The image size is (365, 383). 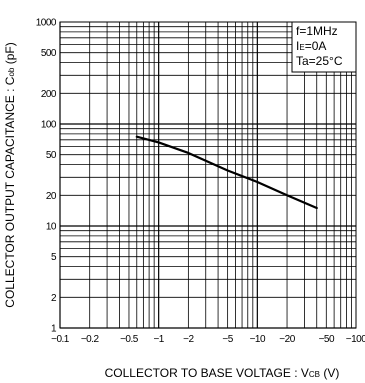 I want to click on x-tick-label: −0.5, so click(x=129, y=339).